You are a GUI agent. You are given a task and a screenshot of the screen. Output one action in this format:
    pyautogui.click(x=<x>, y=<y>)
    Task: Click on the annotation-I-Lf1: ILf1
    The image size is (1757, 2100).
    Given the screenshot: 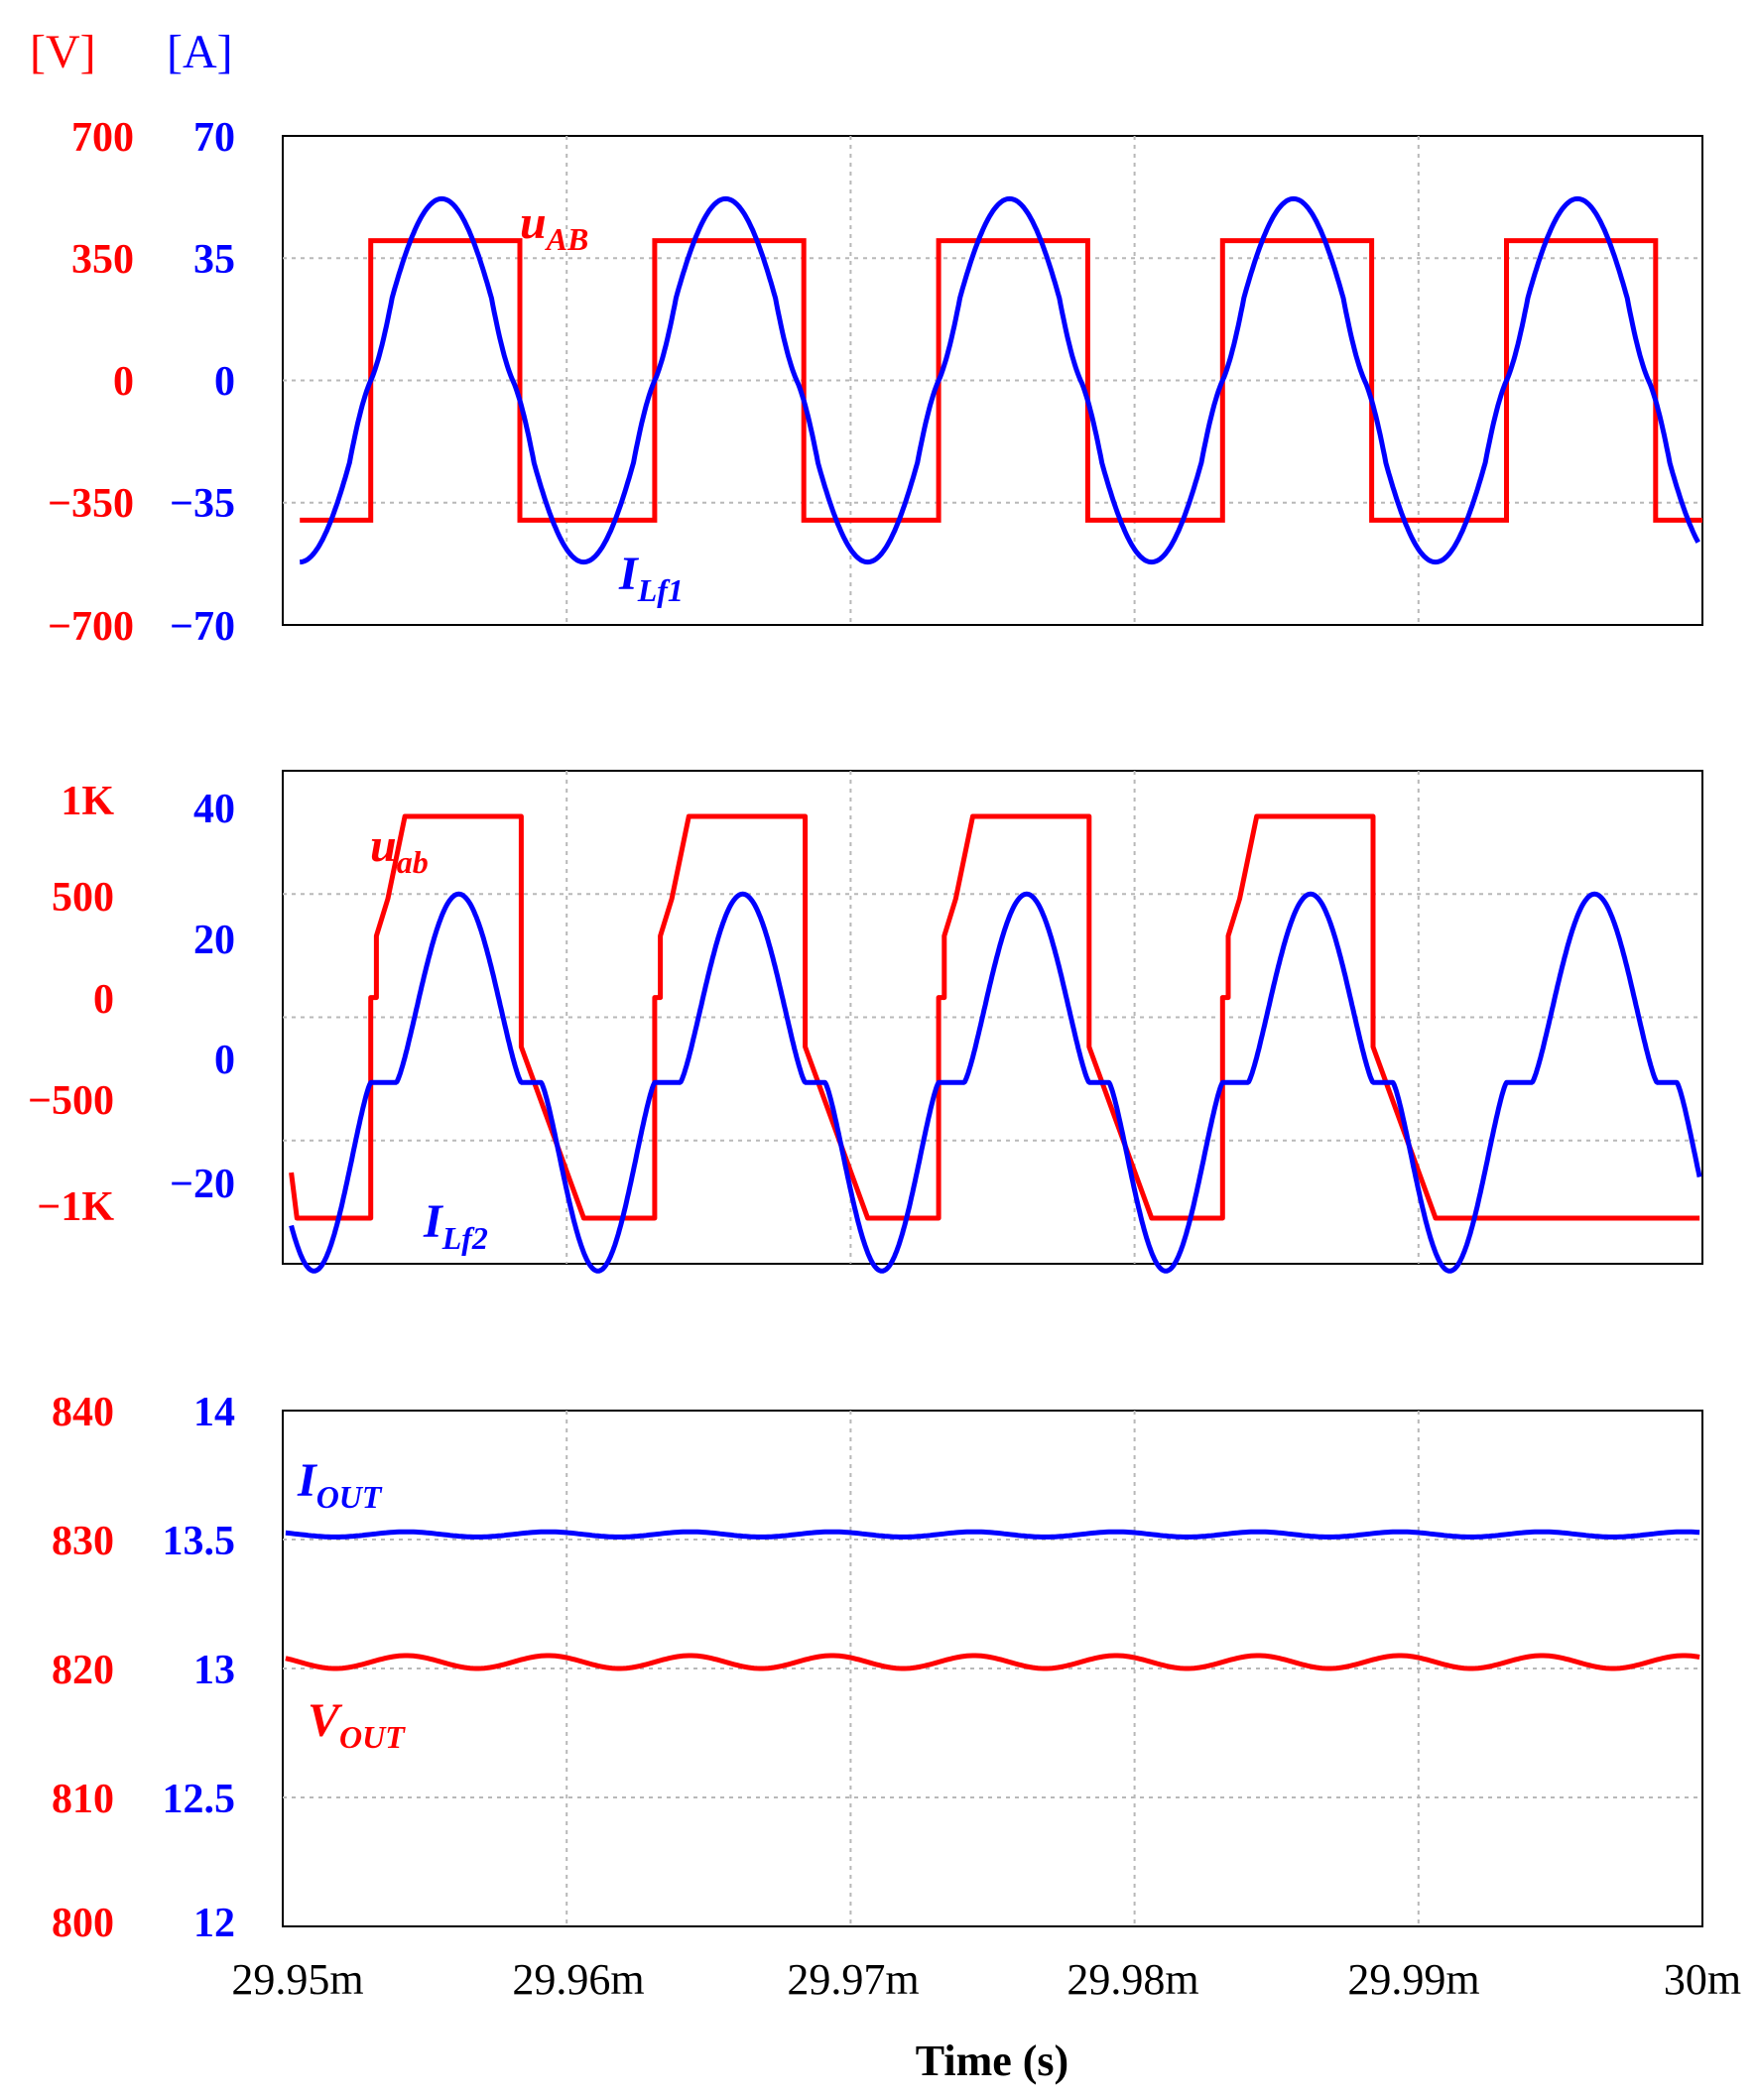 What is the action you would take?
    pyautogui.click(x=651, y=578)
    